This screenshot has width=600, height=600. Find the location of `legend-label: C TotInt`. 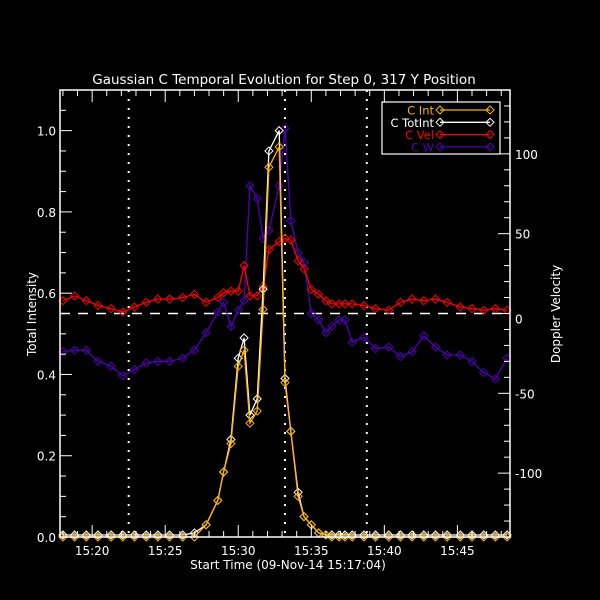

legend-label: C TotInt is located at coordinates (413, 123).